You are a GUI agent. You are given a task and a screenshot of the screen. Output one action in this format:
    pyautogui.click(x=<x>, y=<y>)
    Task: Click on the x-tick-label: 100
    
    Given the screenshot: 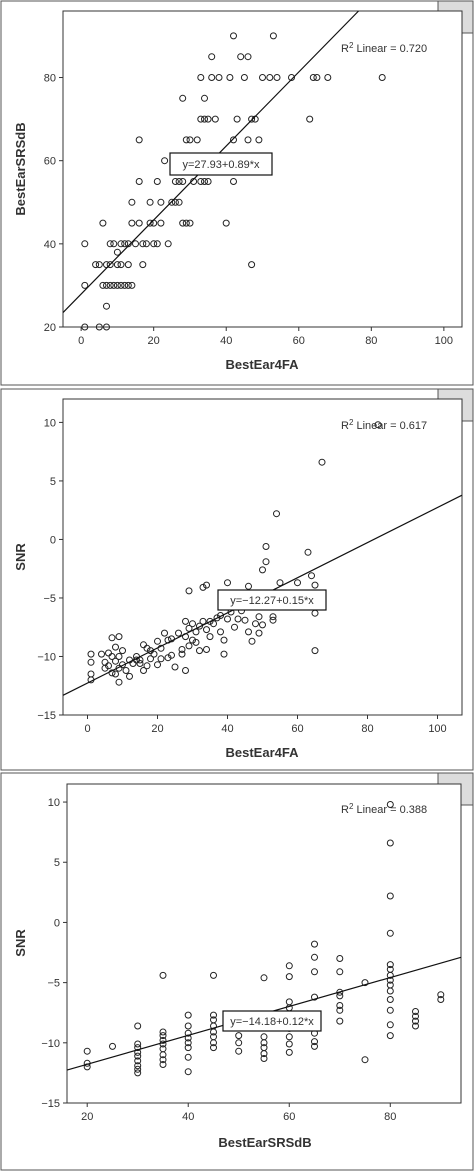 What is the action you would take?
    pyautogui.click(x=444, y=341)
    